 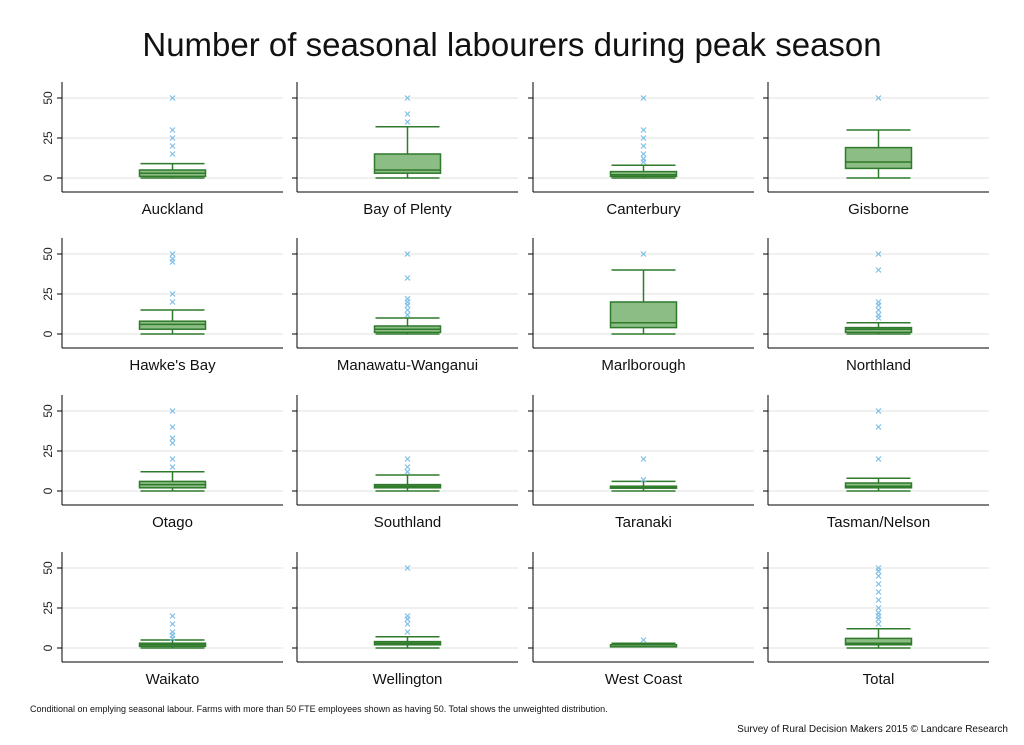 I want to click on panel-label: Southland, so click(x=408, y=522).